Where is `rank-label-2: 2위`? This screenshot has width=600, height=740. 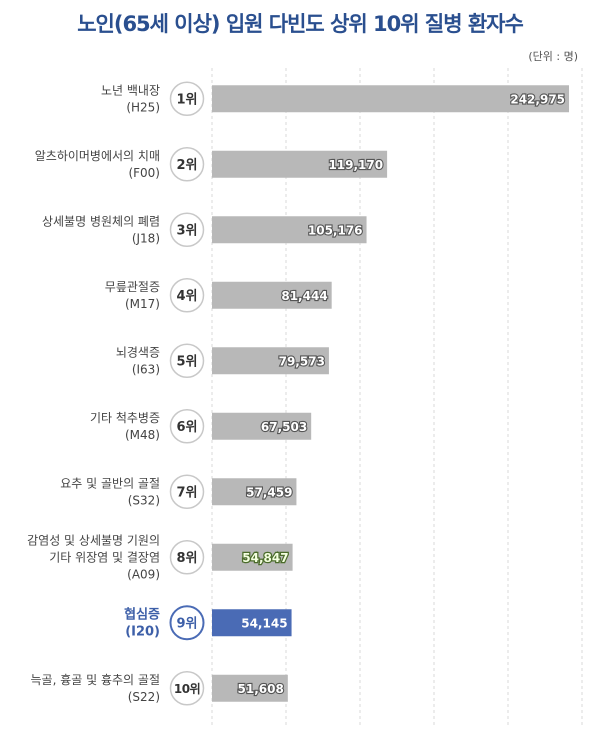 rank-label-2: 2위 is located at coordinates (186, 165).